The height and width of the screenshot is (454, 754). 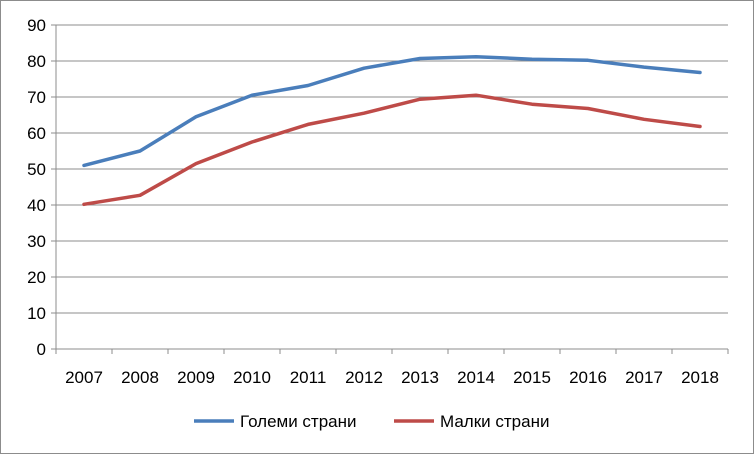 I want to click on x-tick-label: 2007, so click(x=84, y=377).